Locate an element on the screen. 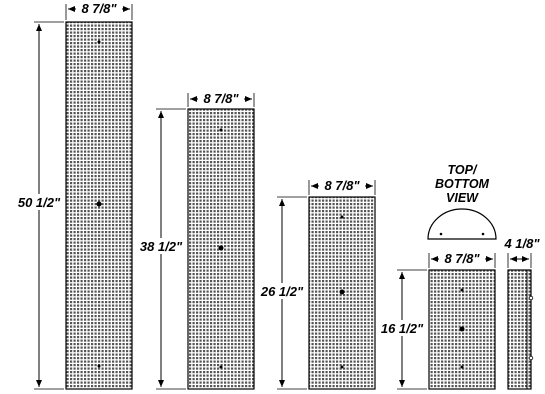 The image size is (545, 394). half-round-profile is located at coordinates (462, 224).